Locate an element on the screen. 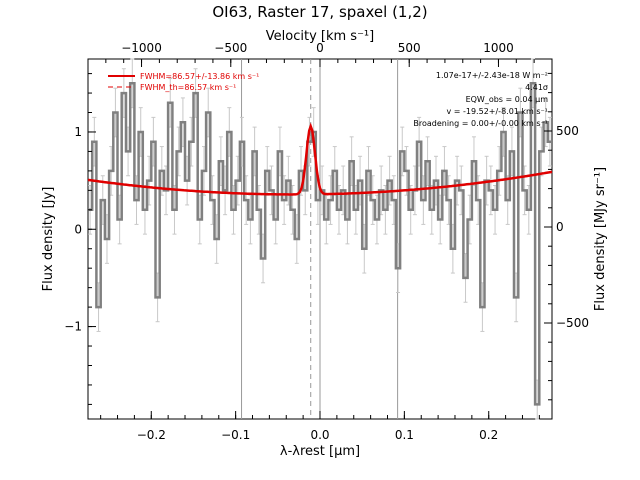 The image size is (640, 480). annotation-broadening: Broadening = 0.00+/-0.00 km s⁻¹ is located at coordinates (480, 123).